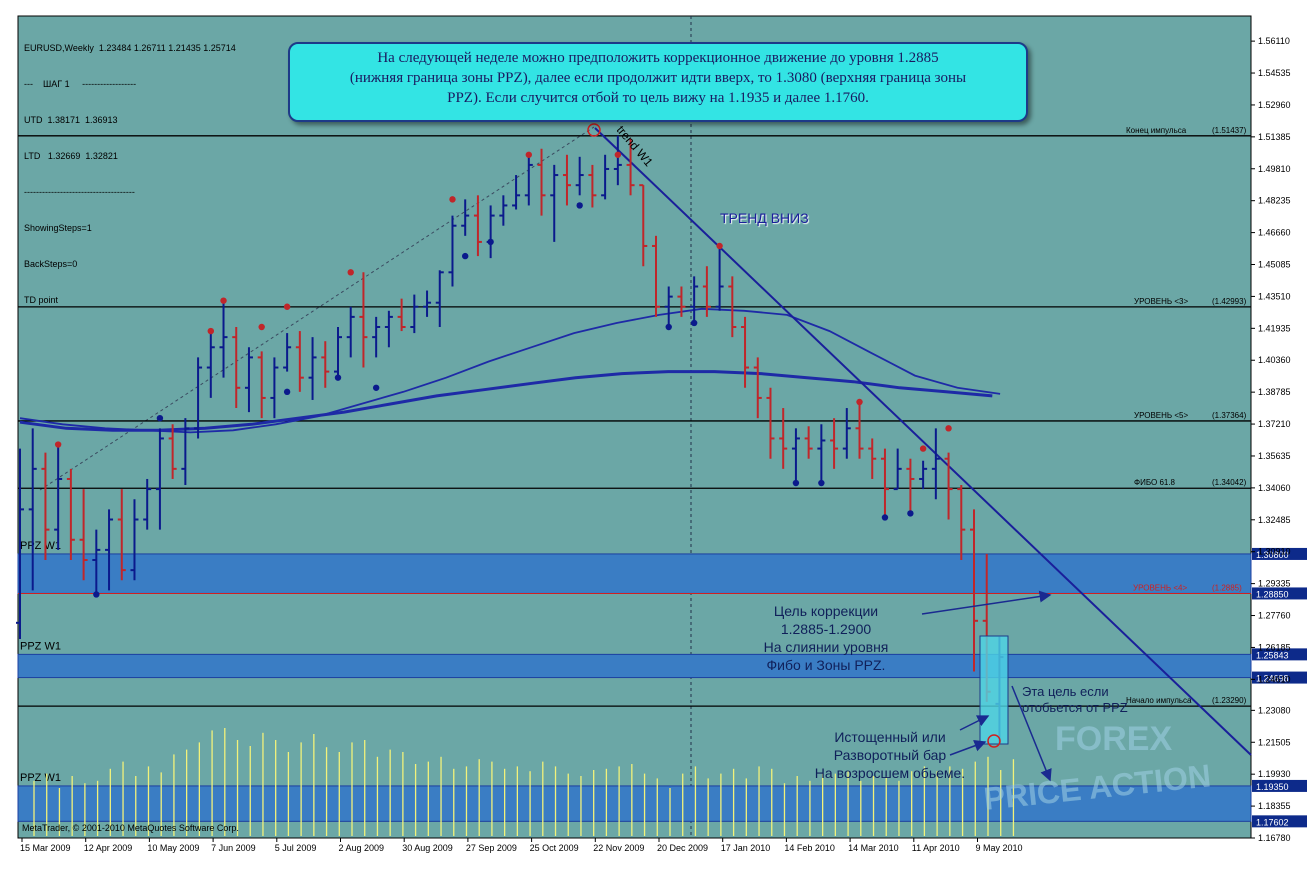 The image size is (1307, 877). I want to click on reversal-bar-highlight, so click(994, 690).